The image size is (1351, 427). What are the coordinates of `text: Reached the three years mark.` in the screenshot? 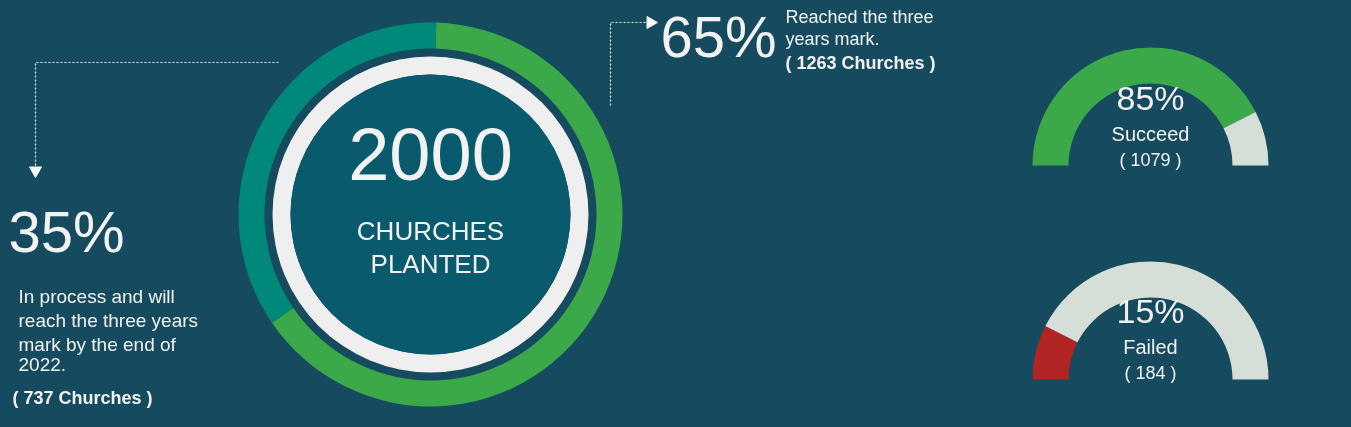 It's located at (859, 27).